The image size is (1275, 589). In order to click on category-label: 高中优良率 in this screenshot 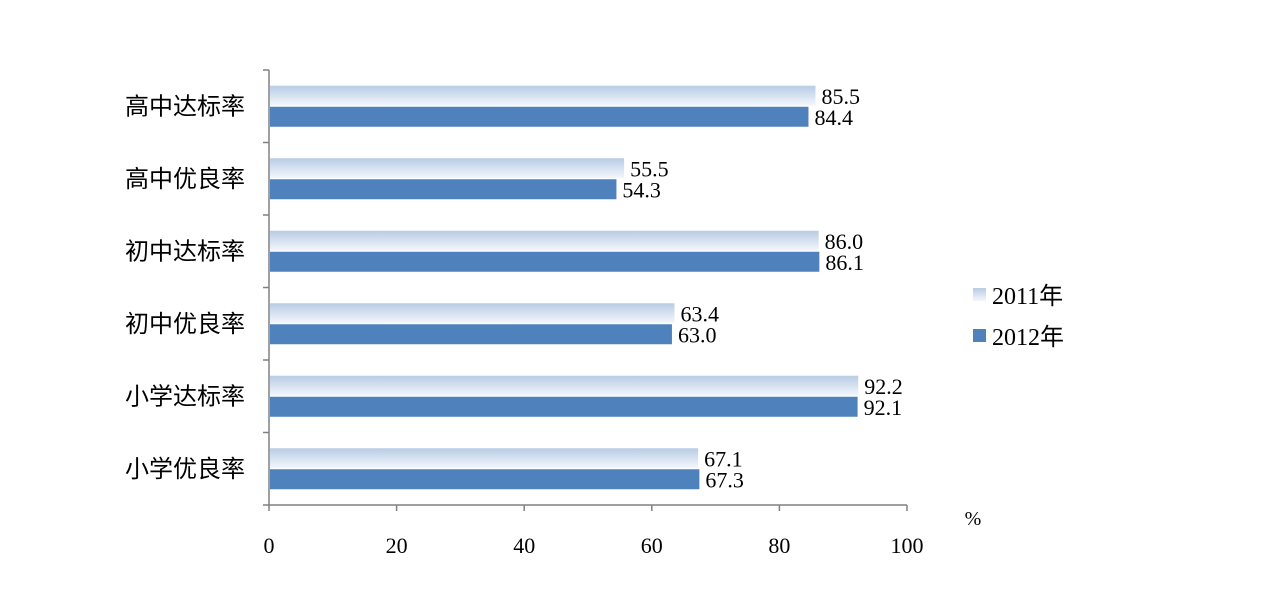, I will do `click(185, 179)`.